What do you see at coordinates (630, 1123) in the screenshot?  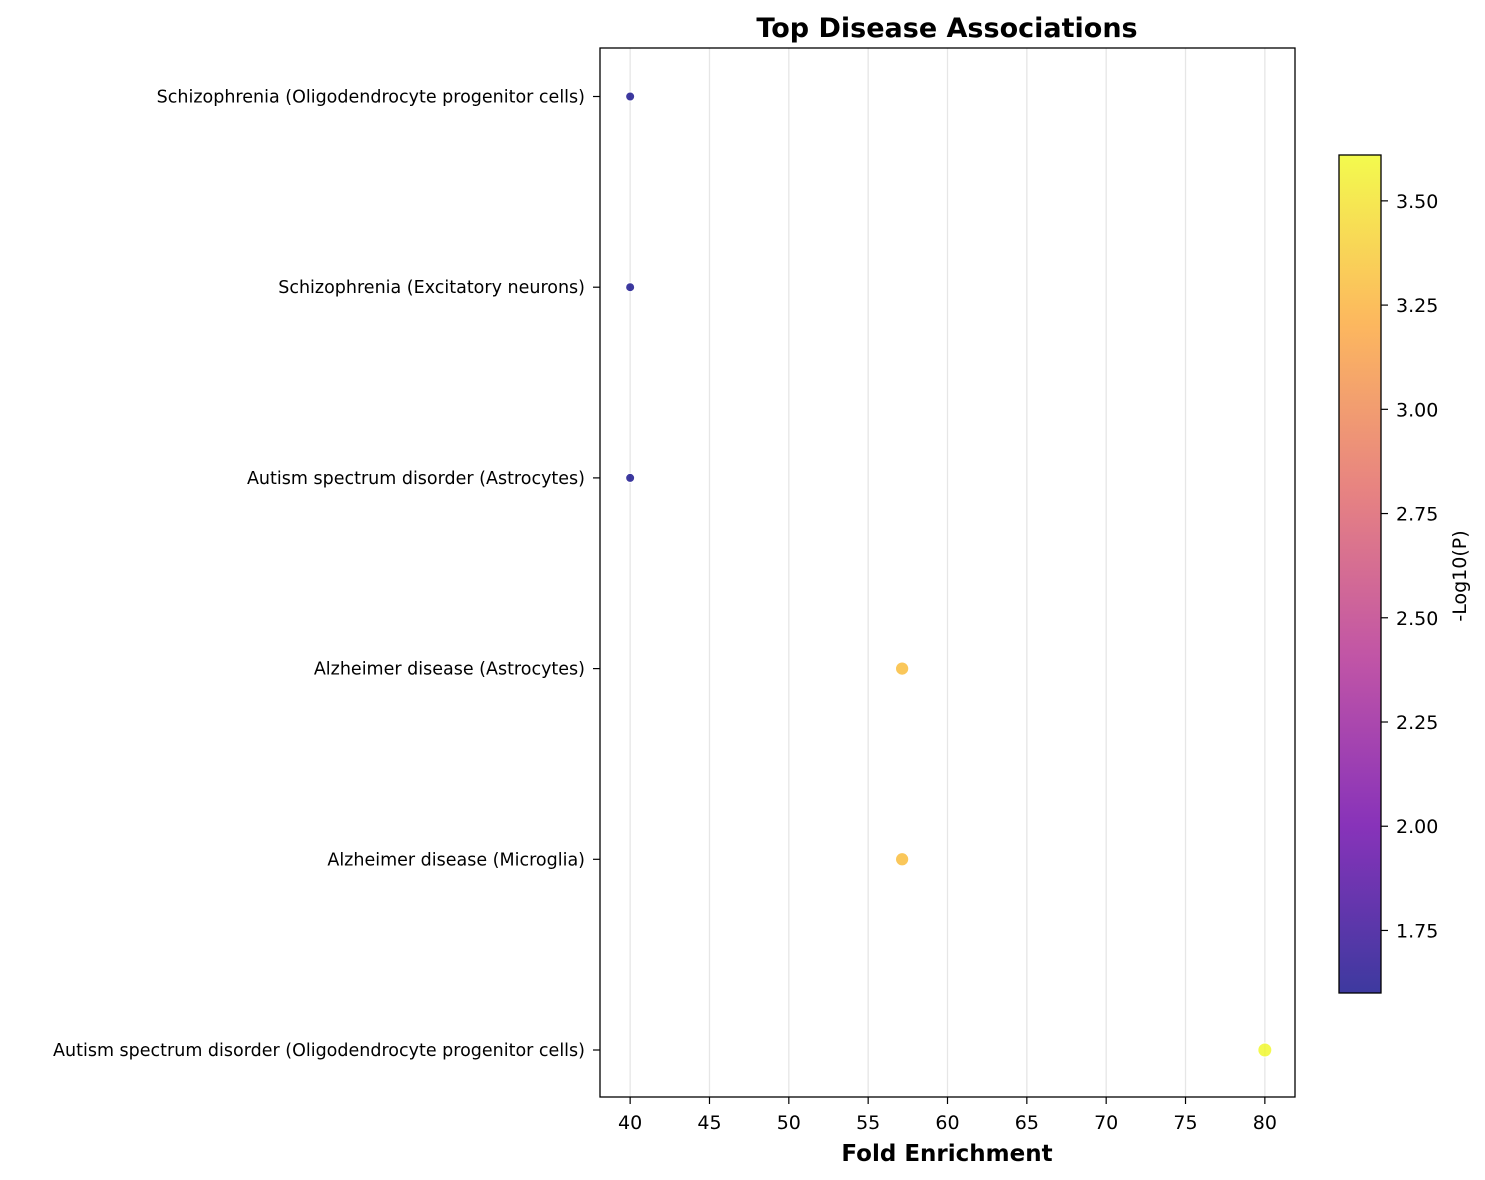 I see `x-tick-label: 40` at bounding box center [630, 1123].